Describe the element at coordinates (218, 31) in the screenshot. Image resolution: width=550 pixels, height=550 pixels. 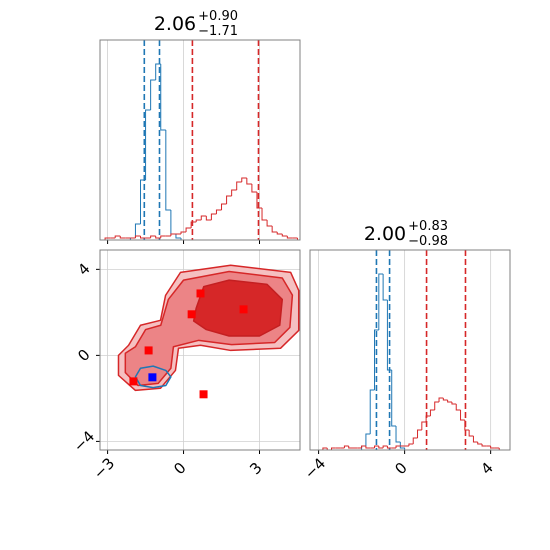
I see `title-lower: −1.71` at that location.